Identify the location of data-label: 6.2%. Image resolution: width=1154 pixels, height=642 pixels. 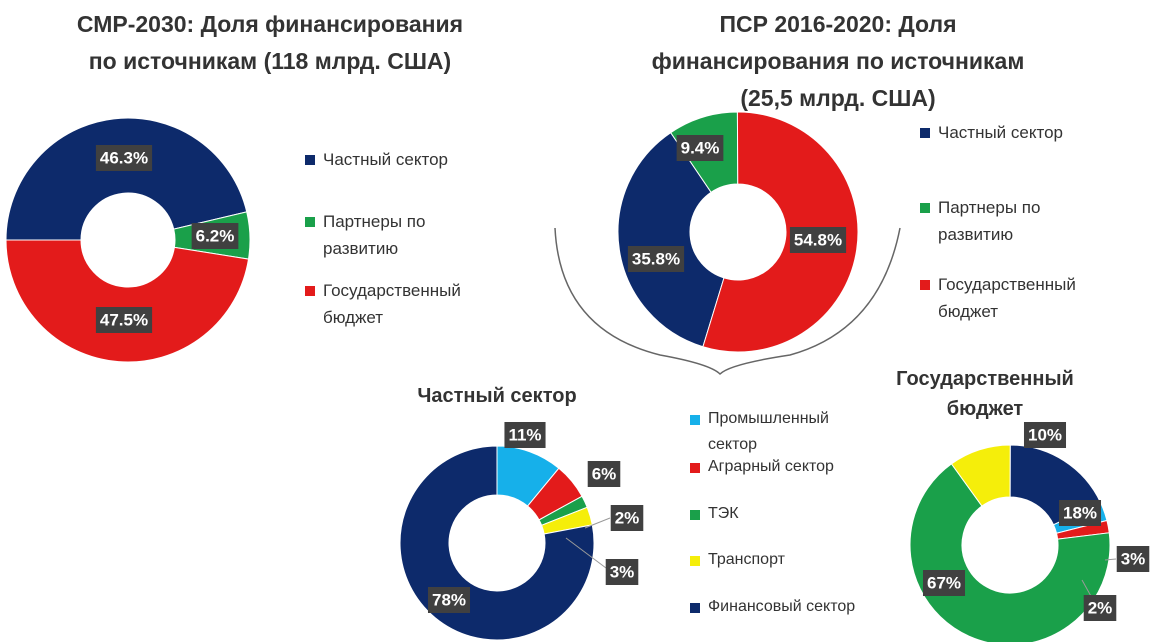
(215, 235).